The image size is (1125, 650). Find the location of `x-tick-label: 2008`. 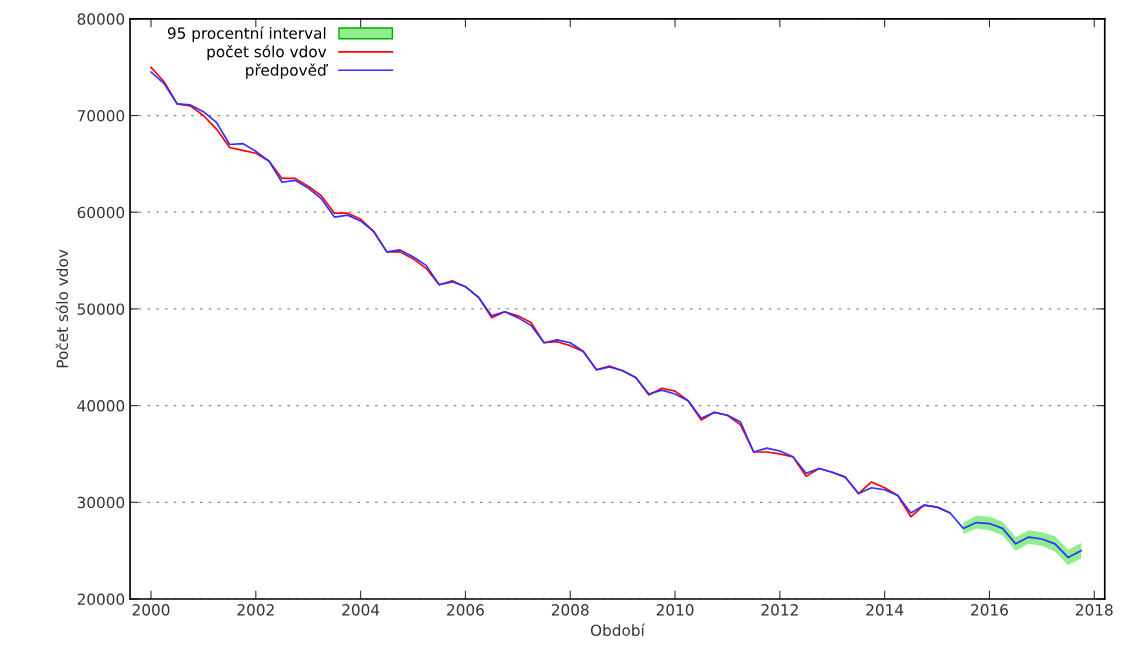

x-tick-label: 2008 is located at coordinates (570, 610).